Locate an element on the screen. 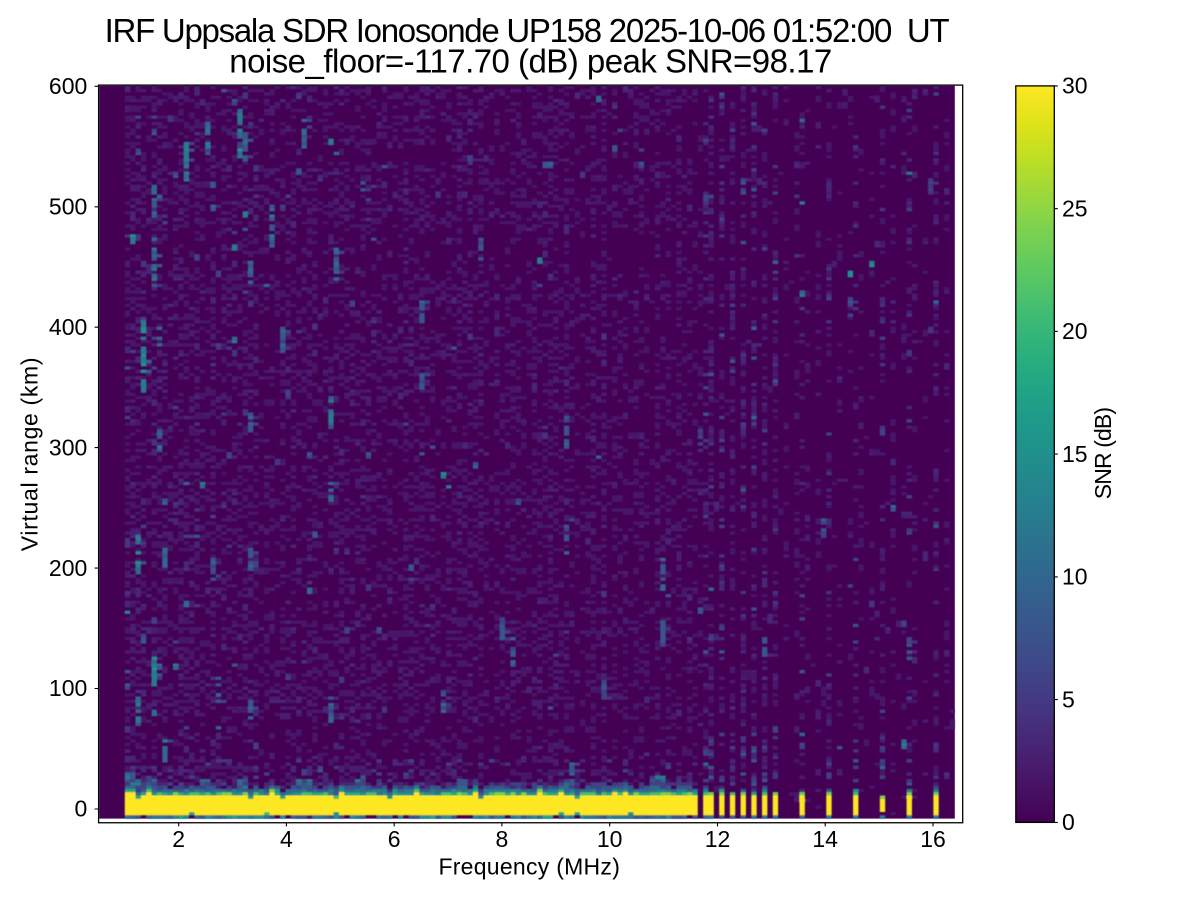 This screenshot has height=900, width=1200. svg-text: 14 is located at coordinates (825, 839).